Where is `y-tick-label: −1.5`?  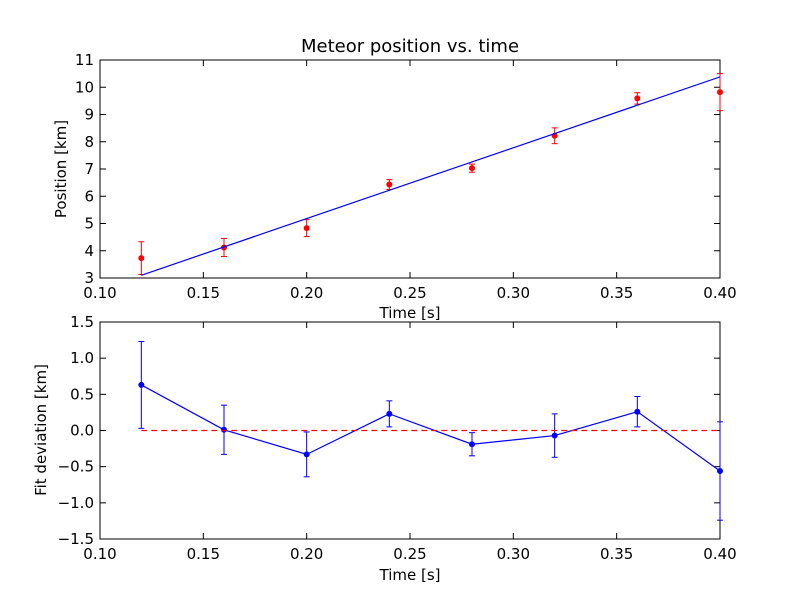
y-tick-label: −1.5 is located at coordinates (76, 539).